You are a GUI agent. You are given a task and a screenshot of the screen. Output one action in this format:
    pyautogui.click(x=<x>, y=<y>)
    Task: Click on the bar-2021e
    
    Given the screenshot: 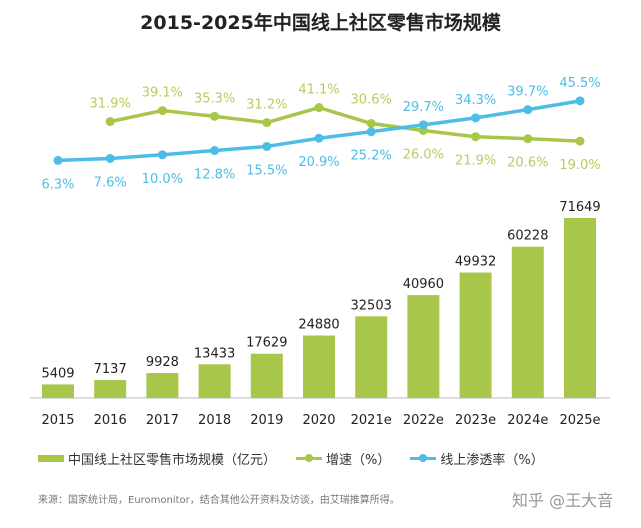 What is the action you would take?
    pyautogui.click(x=371, y=357)
    